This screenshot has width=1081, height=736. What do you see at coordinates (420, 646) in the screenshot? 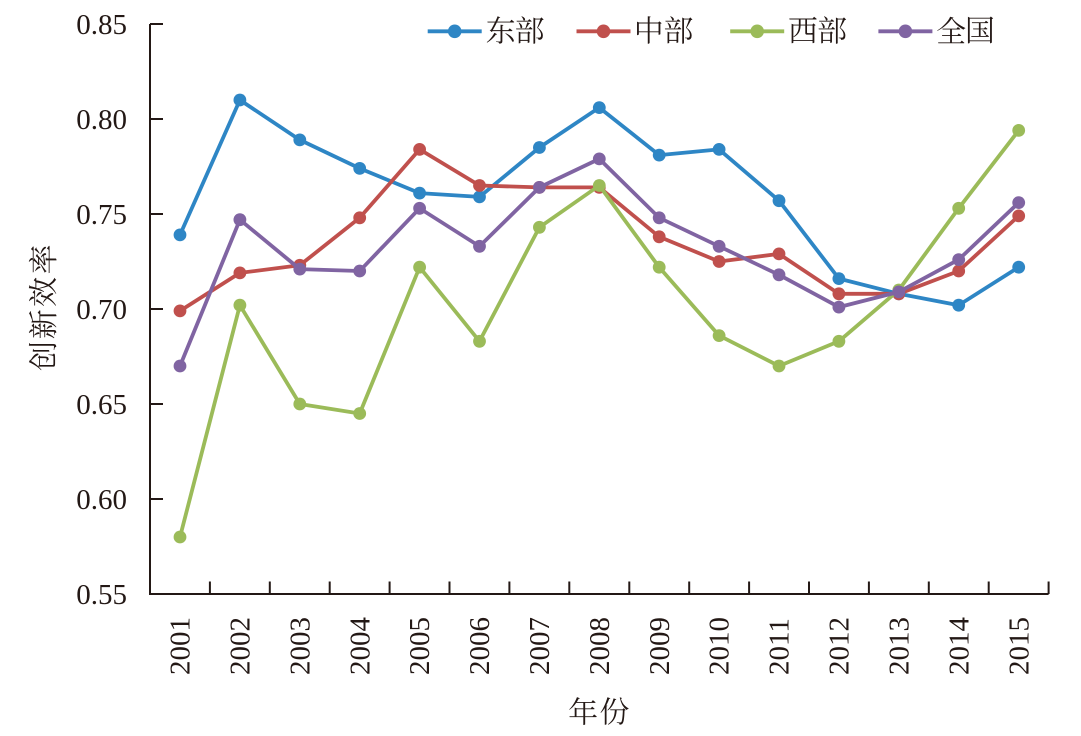
I see `svg-text: 2005` at bounding box center [420, 646].